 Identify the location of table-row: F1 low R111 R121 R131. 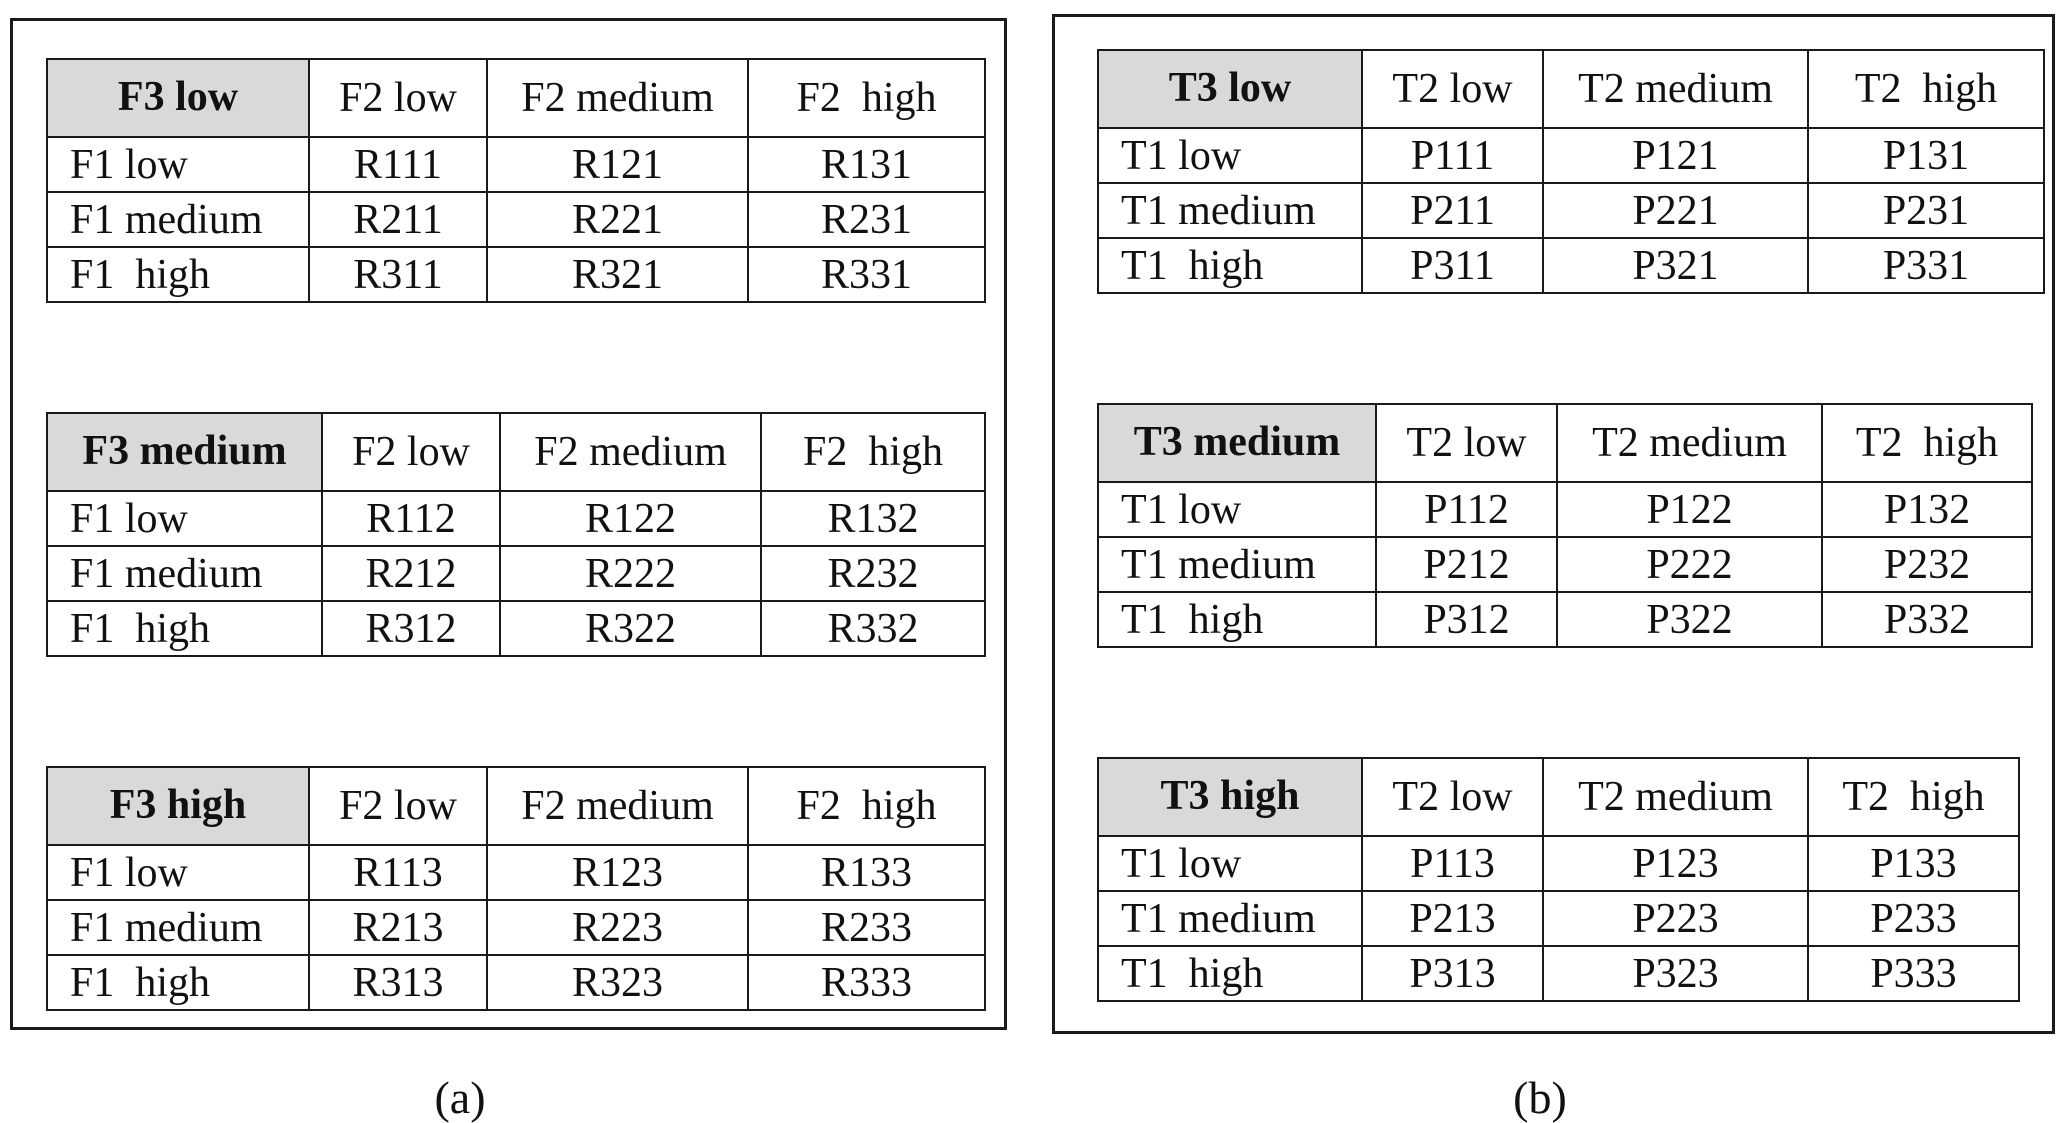
(516, 164).